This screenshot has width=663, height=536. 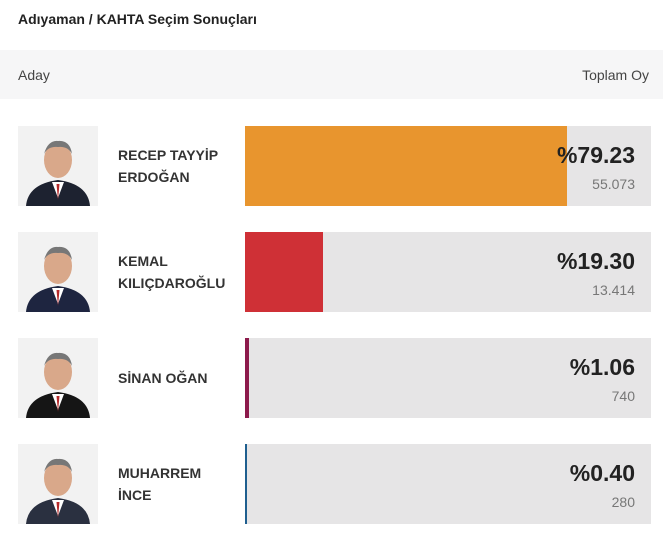 I want to click on page-title: Adıyaman / KAHTA Seçim Sonuçları, so click(x=137, y=19).